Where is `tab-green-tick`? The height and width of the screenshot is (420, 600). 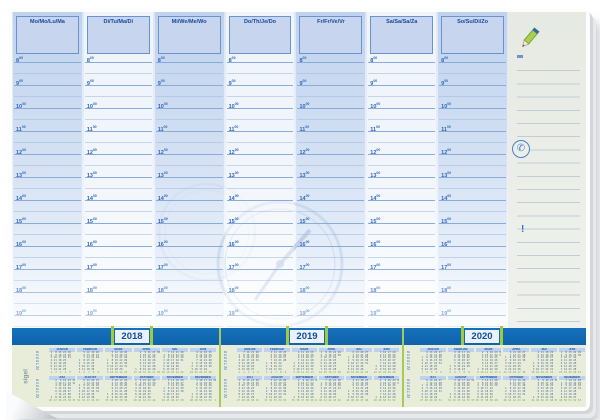 tab-green-tick is located at coordinates (287, 335).